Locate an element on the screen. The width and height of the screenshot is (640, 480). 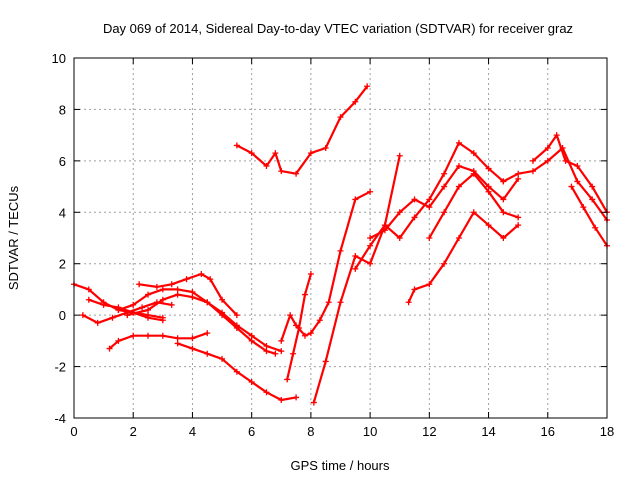
series-s10 is located at coordinates (326, 266).